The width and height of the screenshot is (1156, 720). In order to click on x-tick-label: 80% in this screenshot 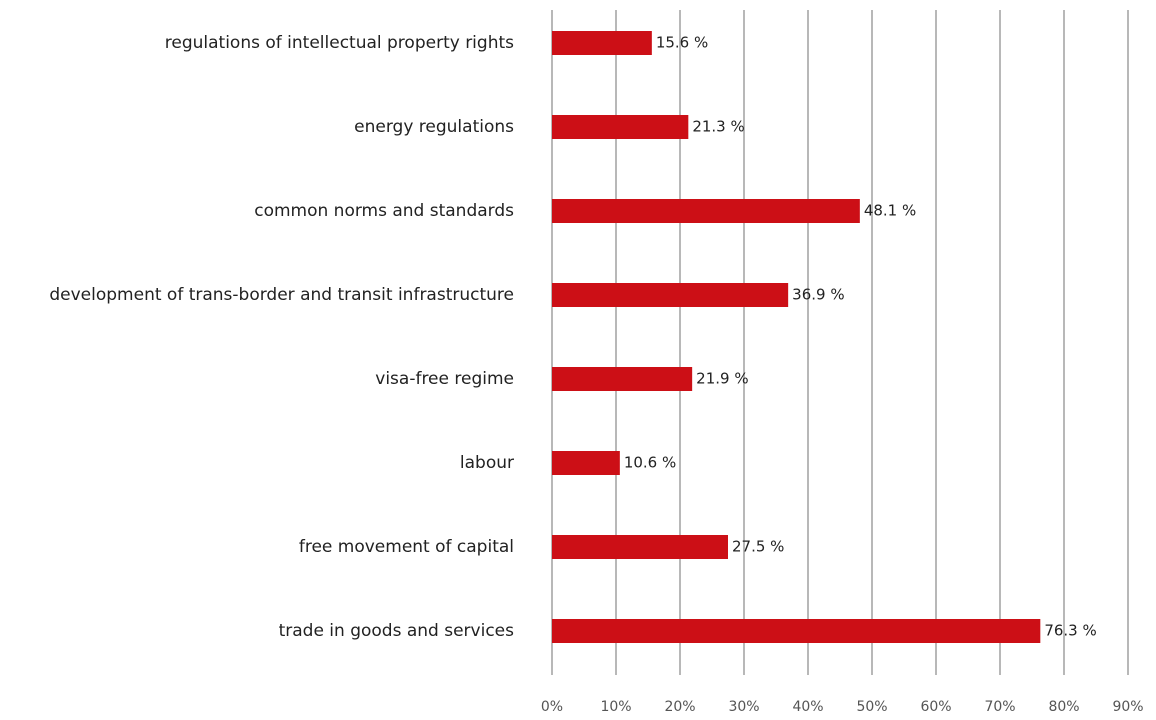, I will do `click(1063, 707)`.